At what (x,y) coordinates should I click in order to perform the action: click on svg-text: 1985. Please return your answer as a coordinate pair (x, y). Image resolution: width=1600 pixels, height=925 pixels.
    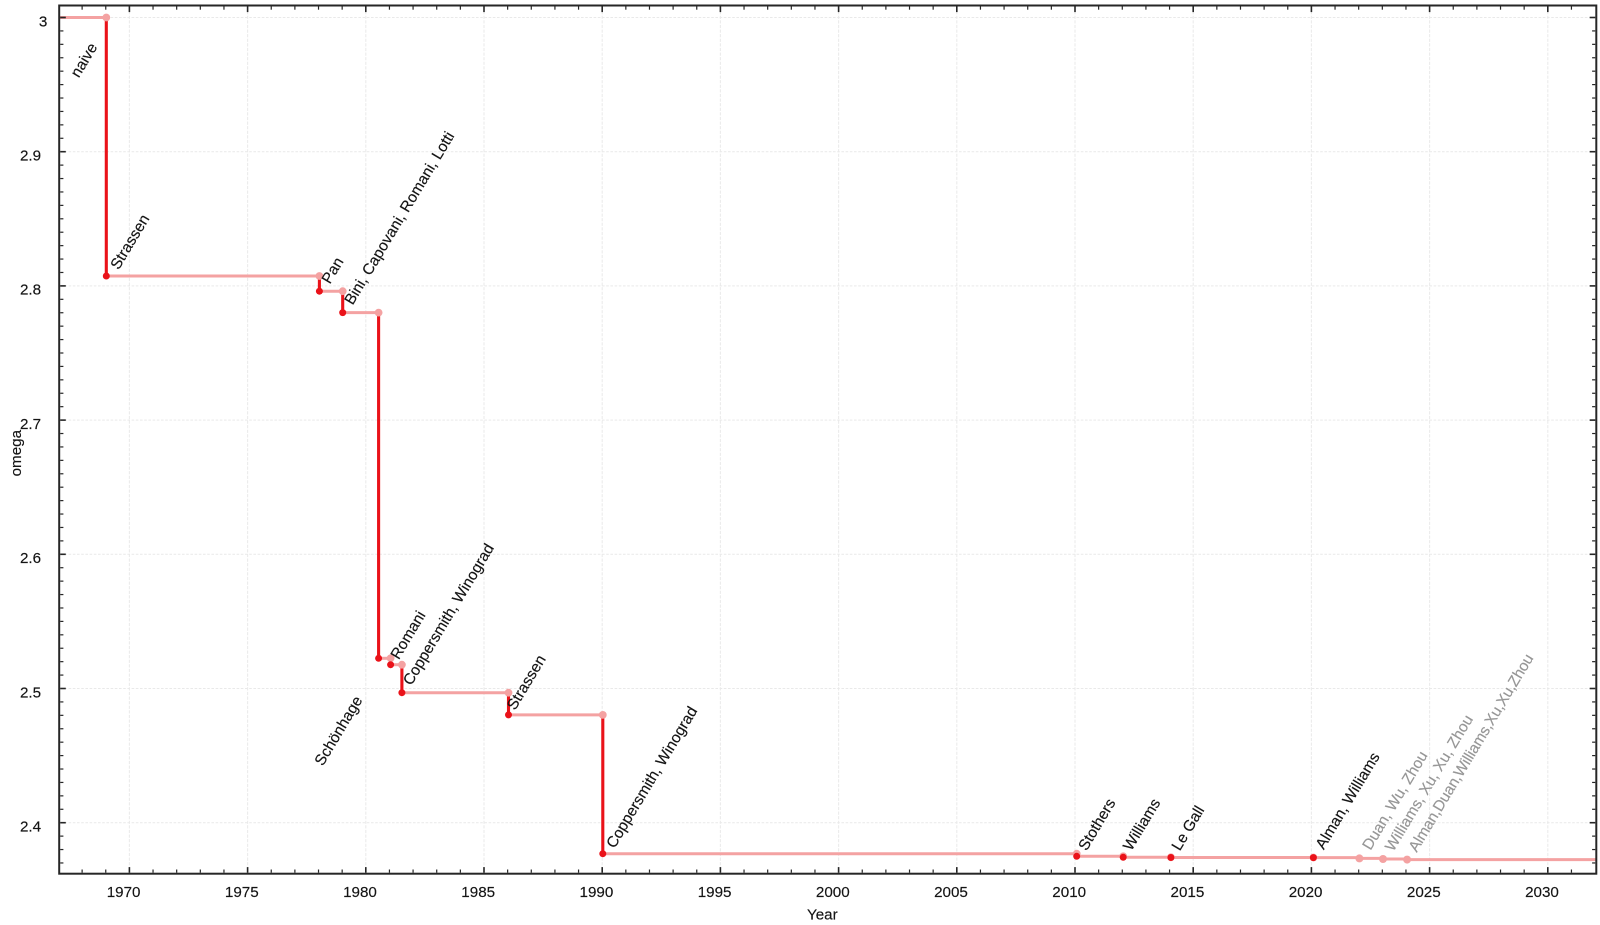
    Looking at the image, I should click on (478, 892).